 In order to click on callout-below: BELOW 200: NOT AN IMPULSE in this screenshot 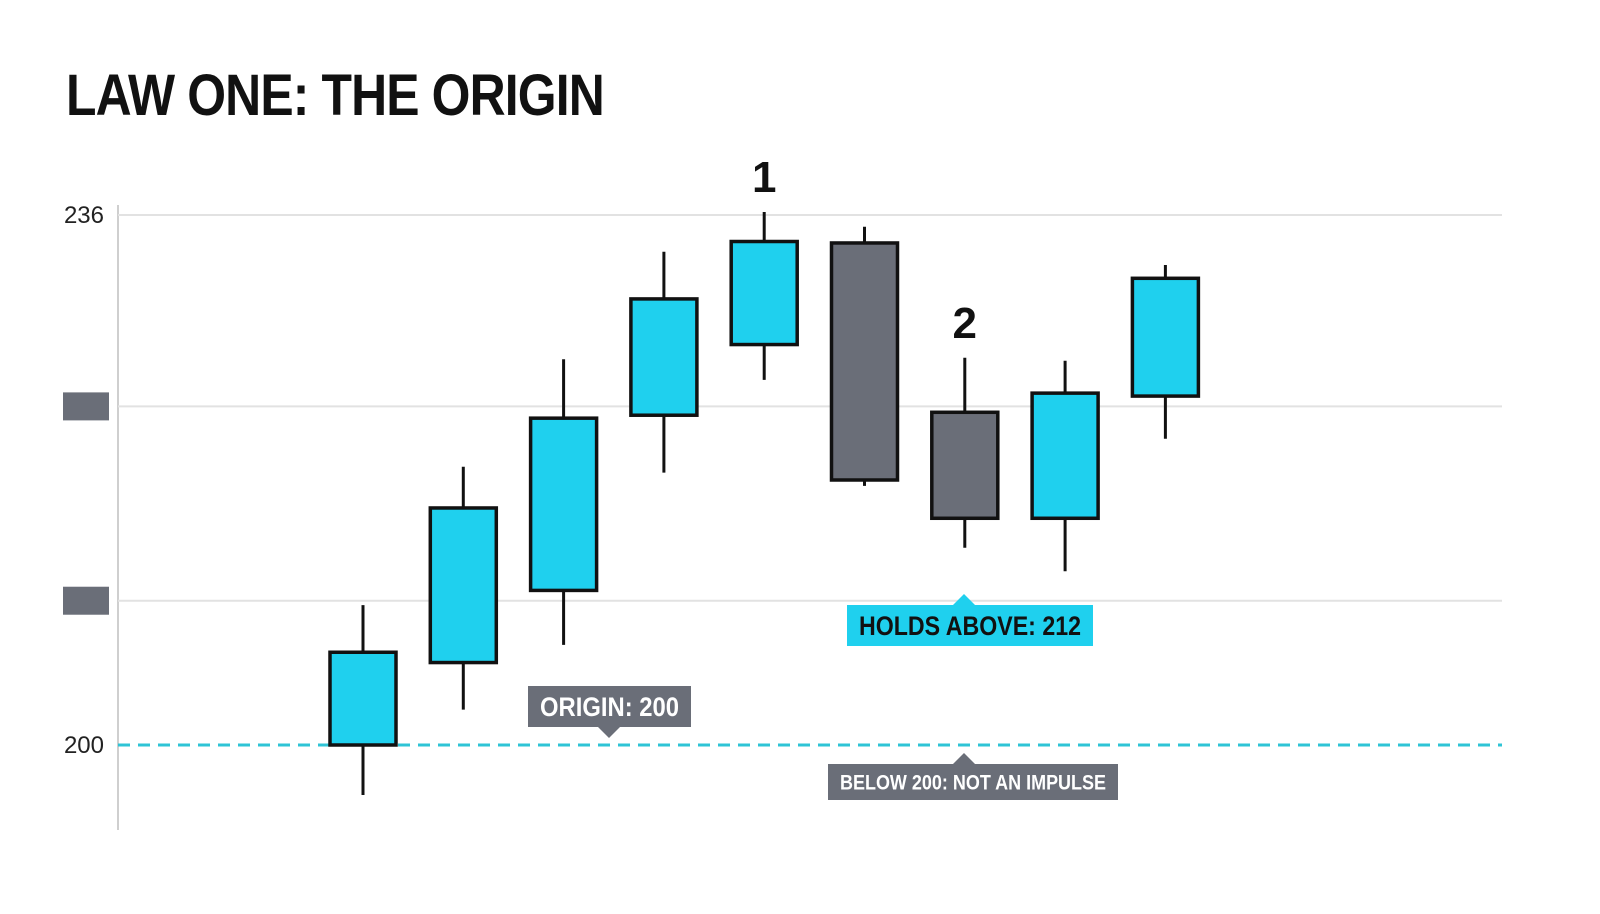, I will do `click(973, 776)`.